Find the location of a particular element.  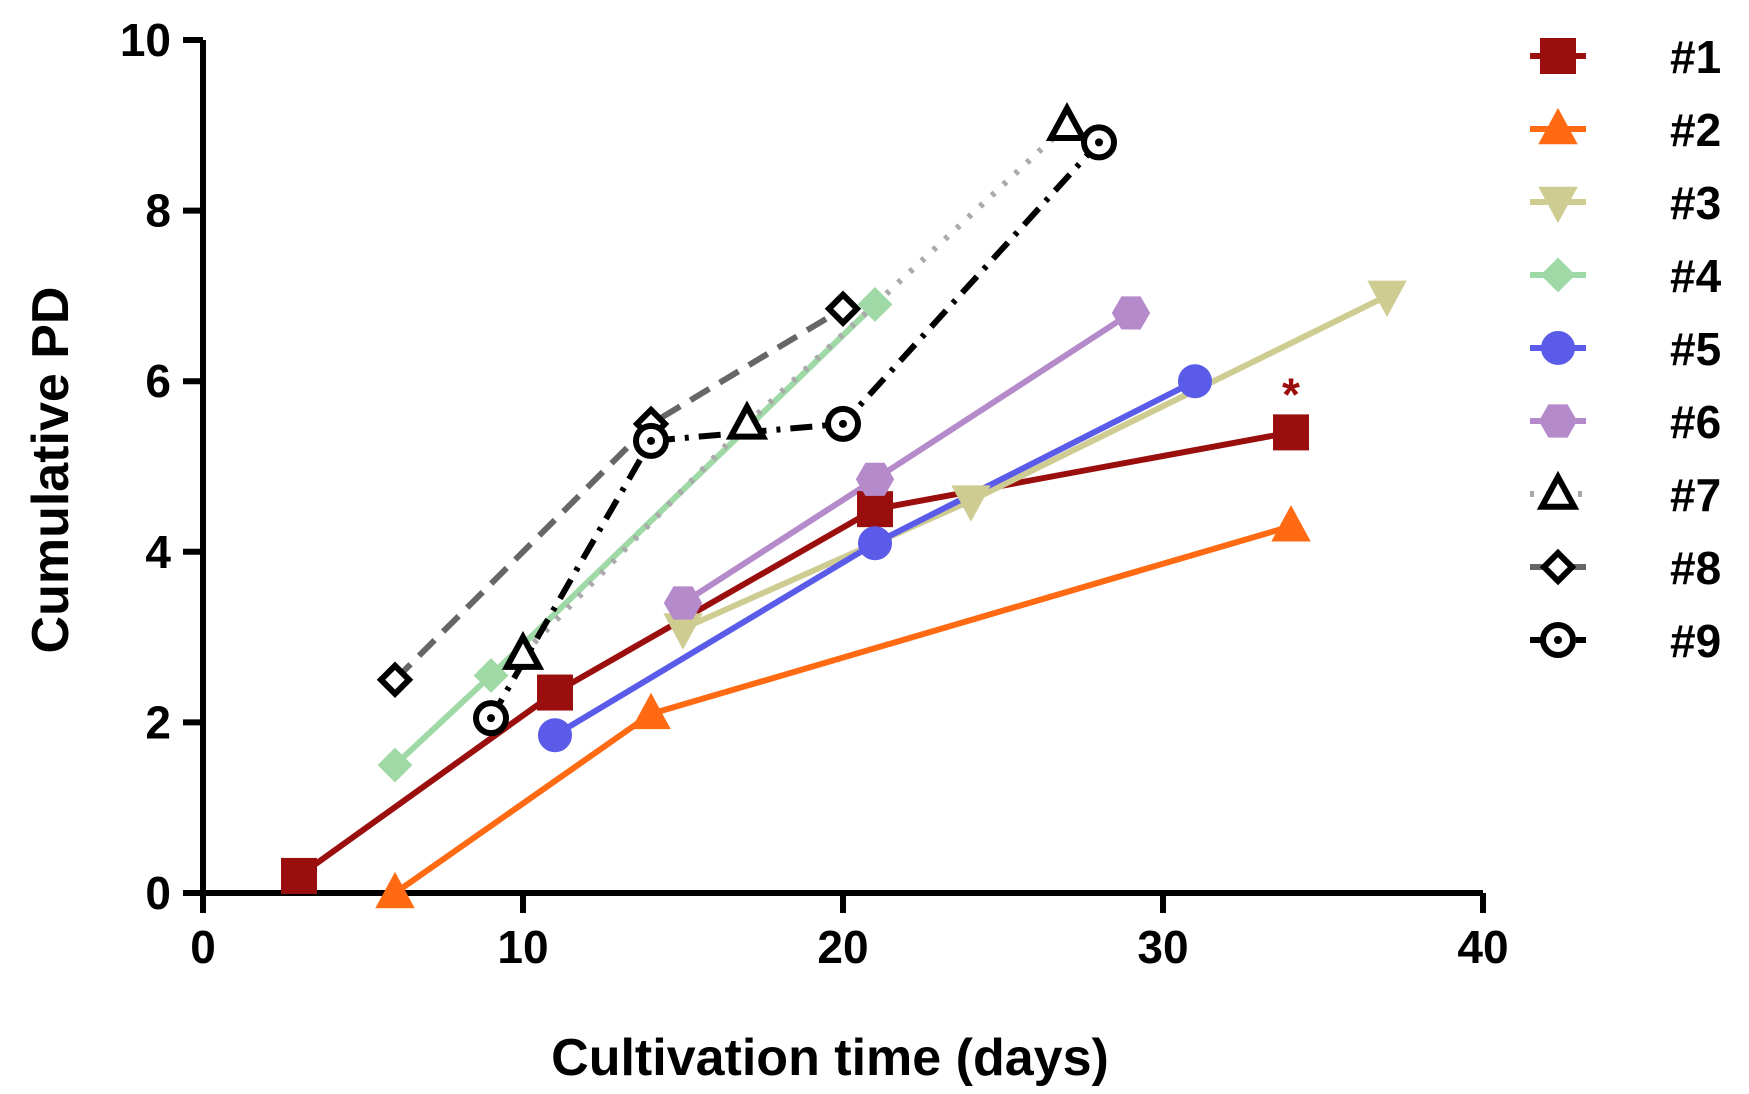

legend-label: #7 is located at coordinates (1695, 495).